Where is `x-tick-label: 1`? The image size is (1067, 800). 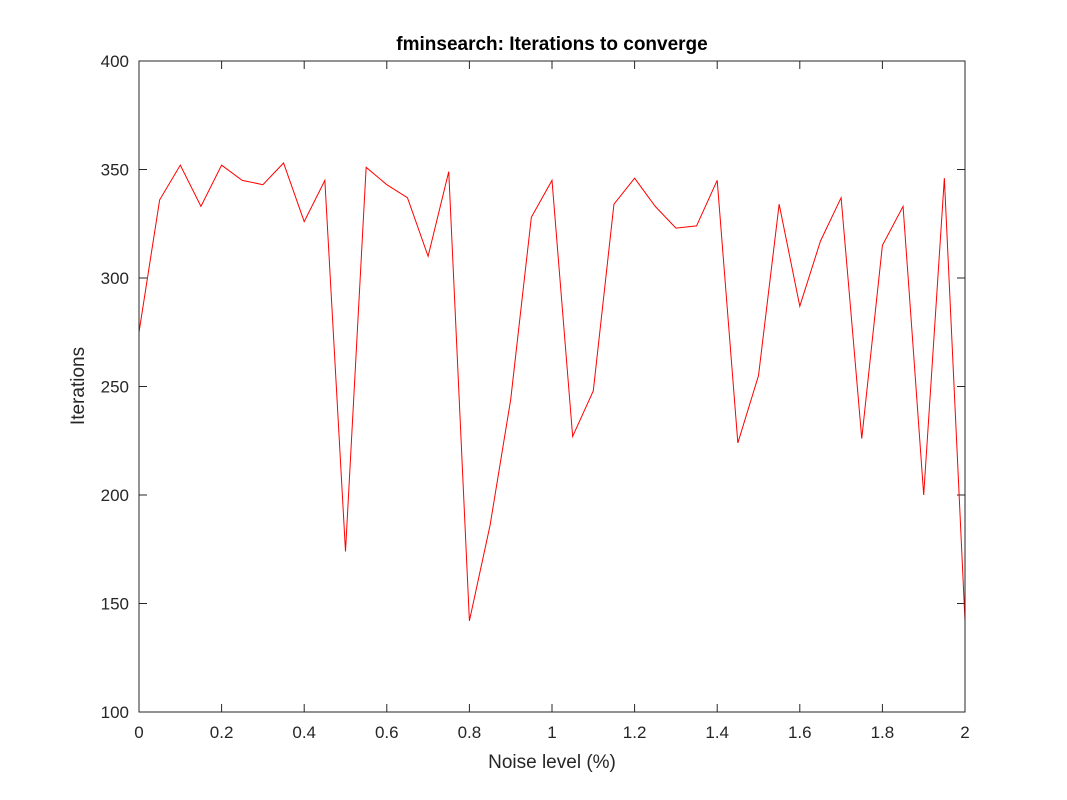
x-tick-label: 1 is located at coordinates (551, 732).